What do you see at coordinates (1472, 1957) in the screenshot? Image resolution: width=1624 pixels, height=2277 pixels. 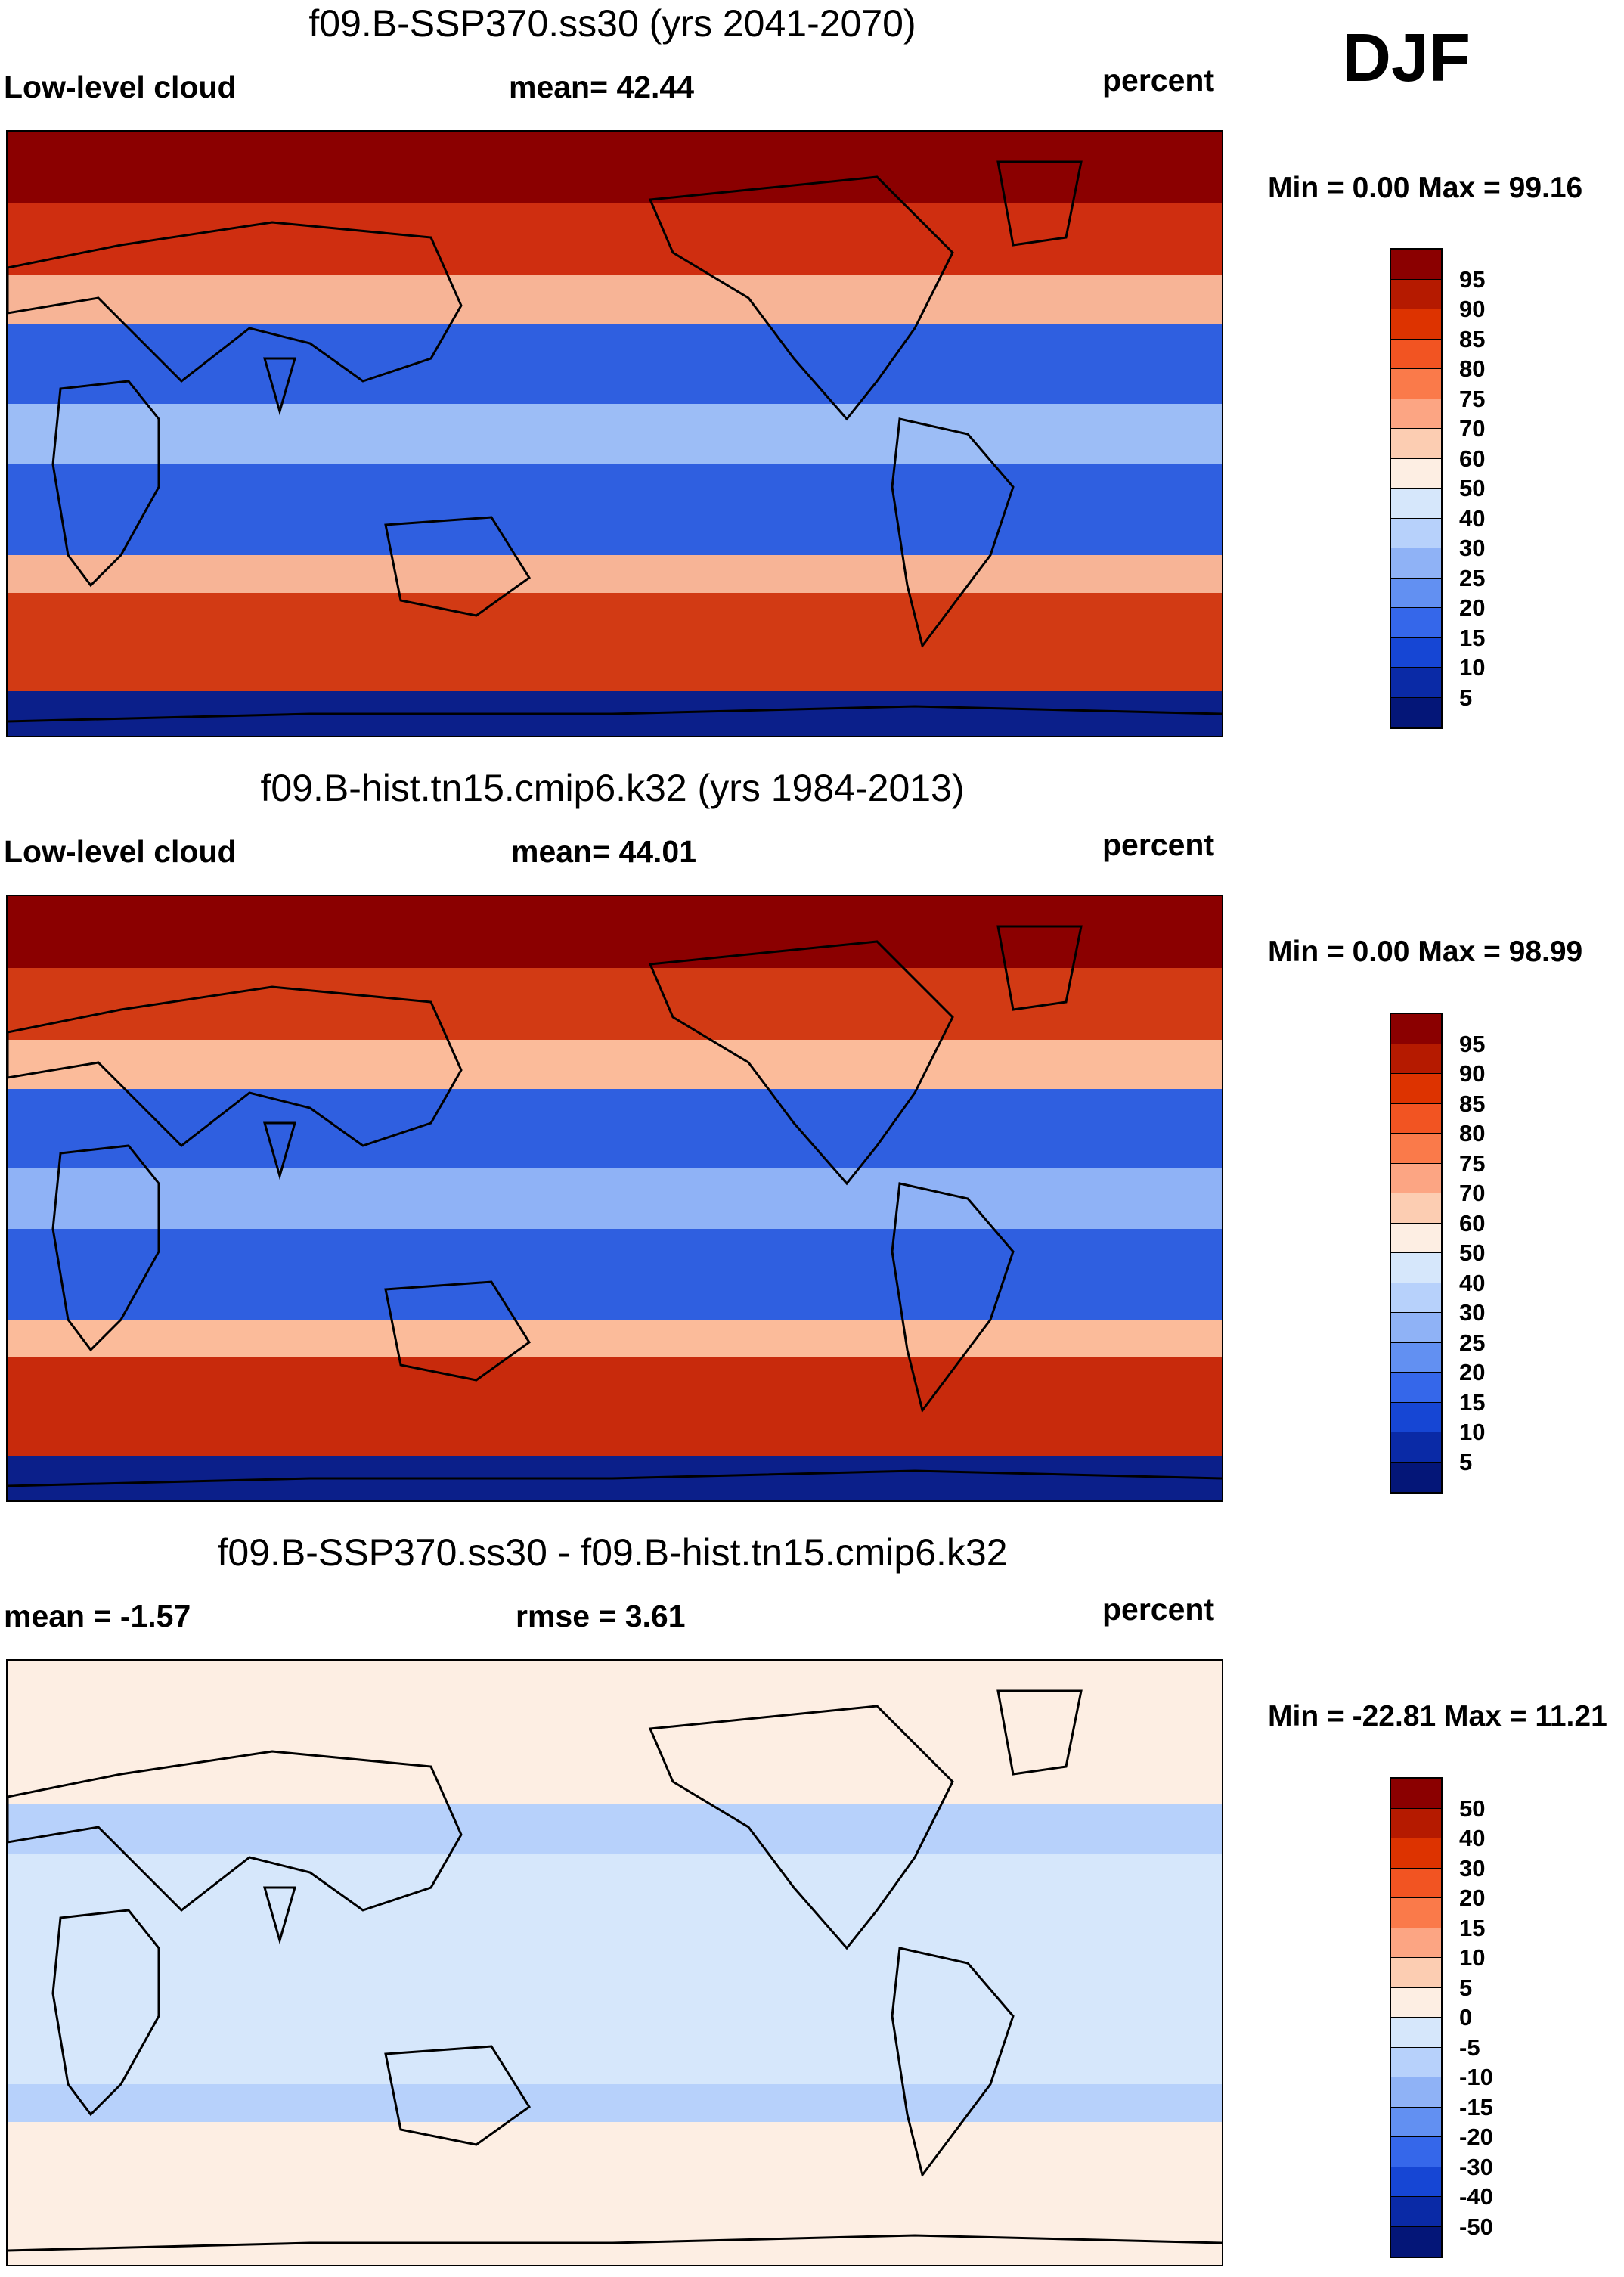 I see `colorbar-tick-label: 10` at bounding box center [1472, 1957].